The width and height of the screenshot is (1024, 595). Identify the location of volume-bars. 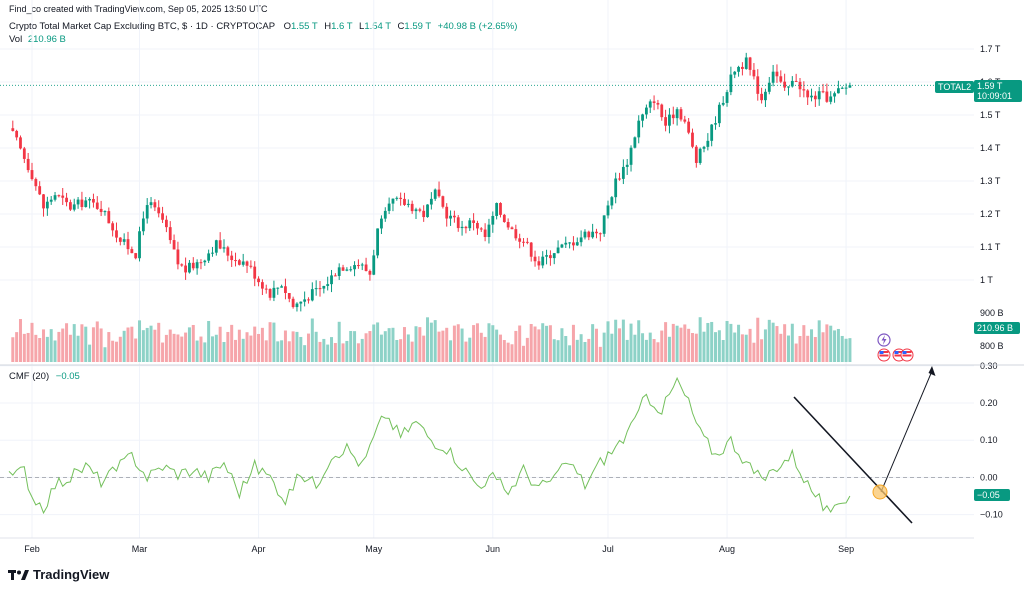
(431, 339).